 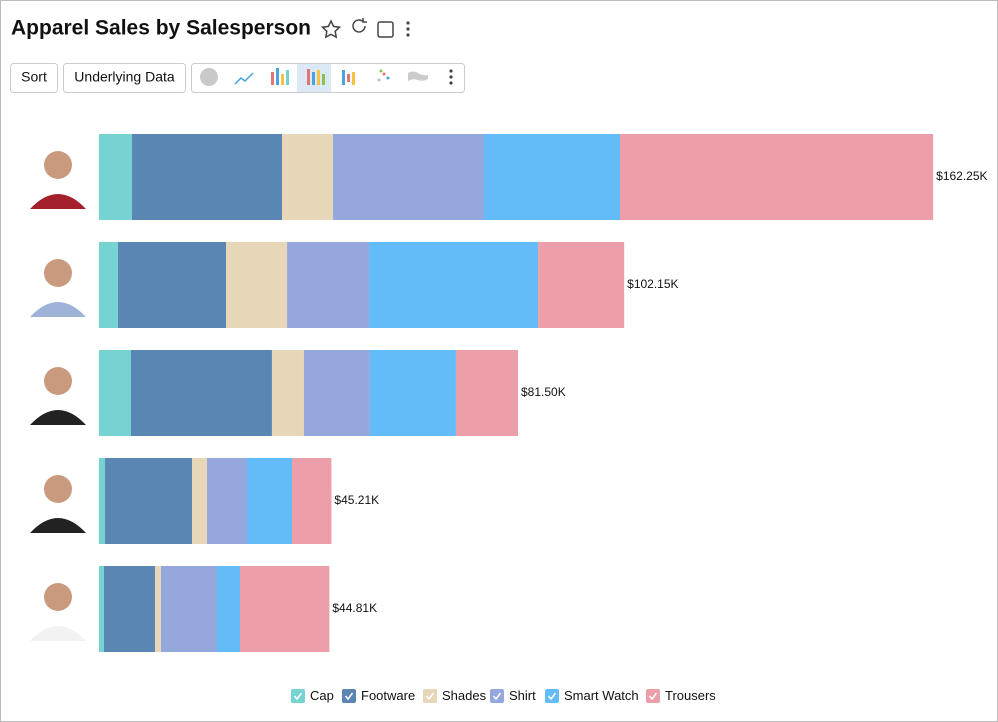 What do you see at coordinates (543, 392) in the screenshot?
I see `total-label: $81.50K` at bounding box center [543, 392].